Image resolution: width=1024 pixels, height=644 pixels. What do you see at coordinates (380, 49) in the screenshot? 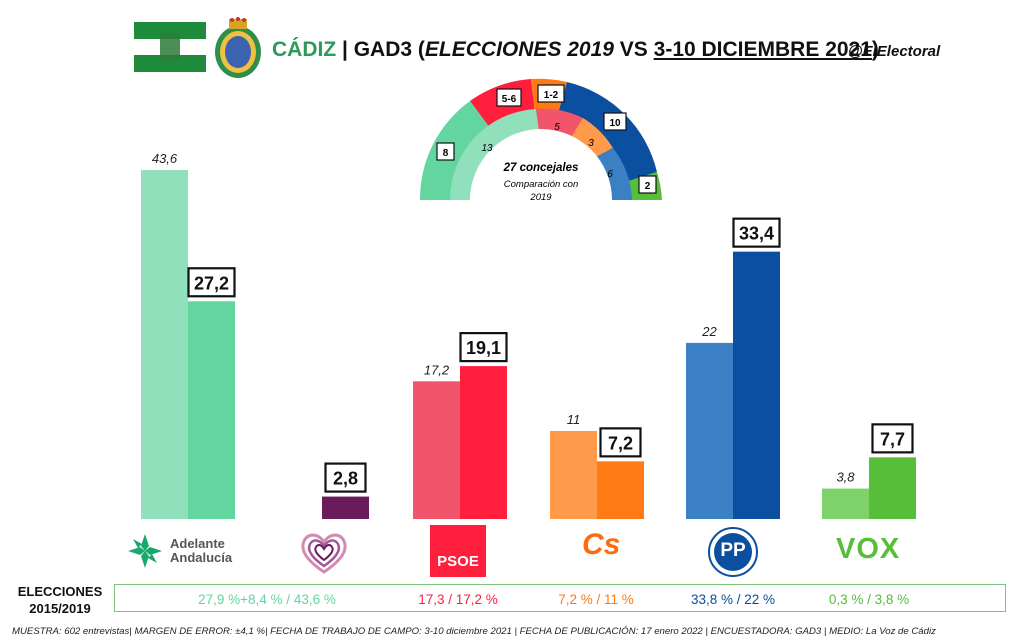
I see `title-sep: | GAD3 (` at bounding box center [380, 49].